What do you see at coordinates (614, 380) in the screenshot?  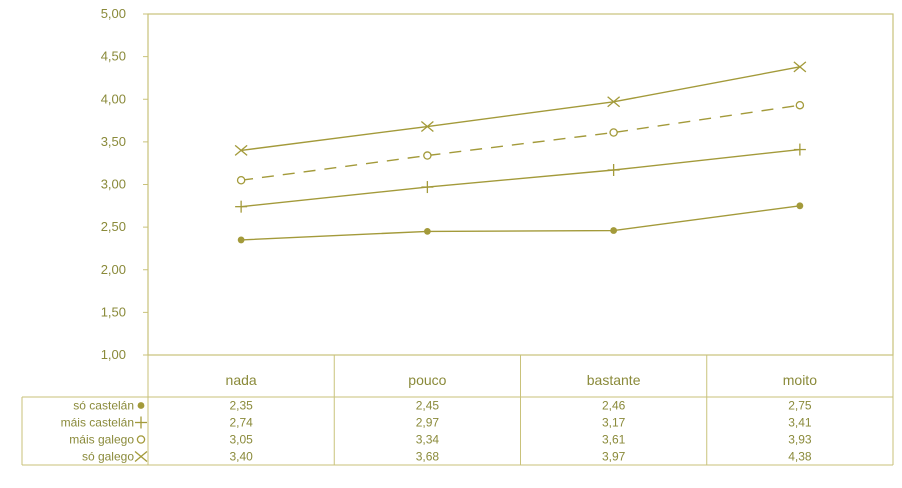 I see `category-label: bastante` at bounding box center [614, 380].